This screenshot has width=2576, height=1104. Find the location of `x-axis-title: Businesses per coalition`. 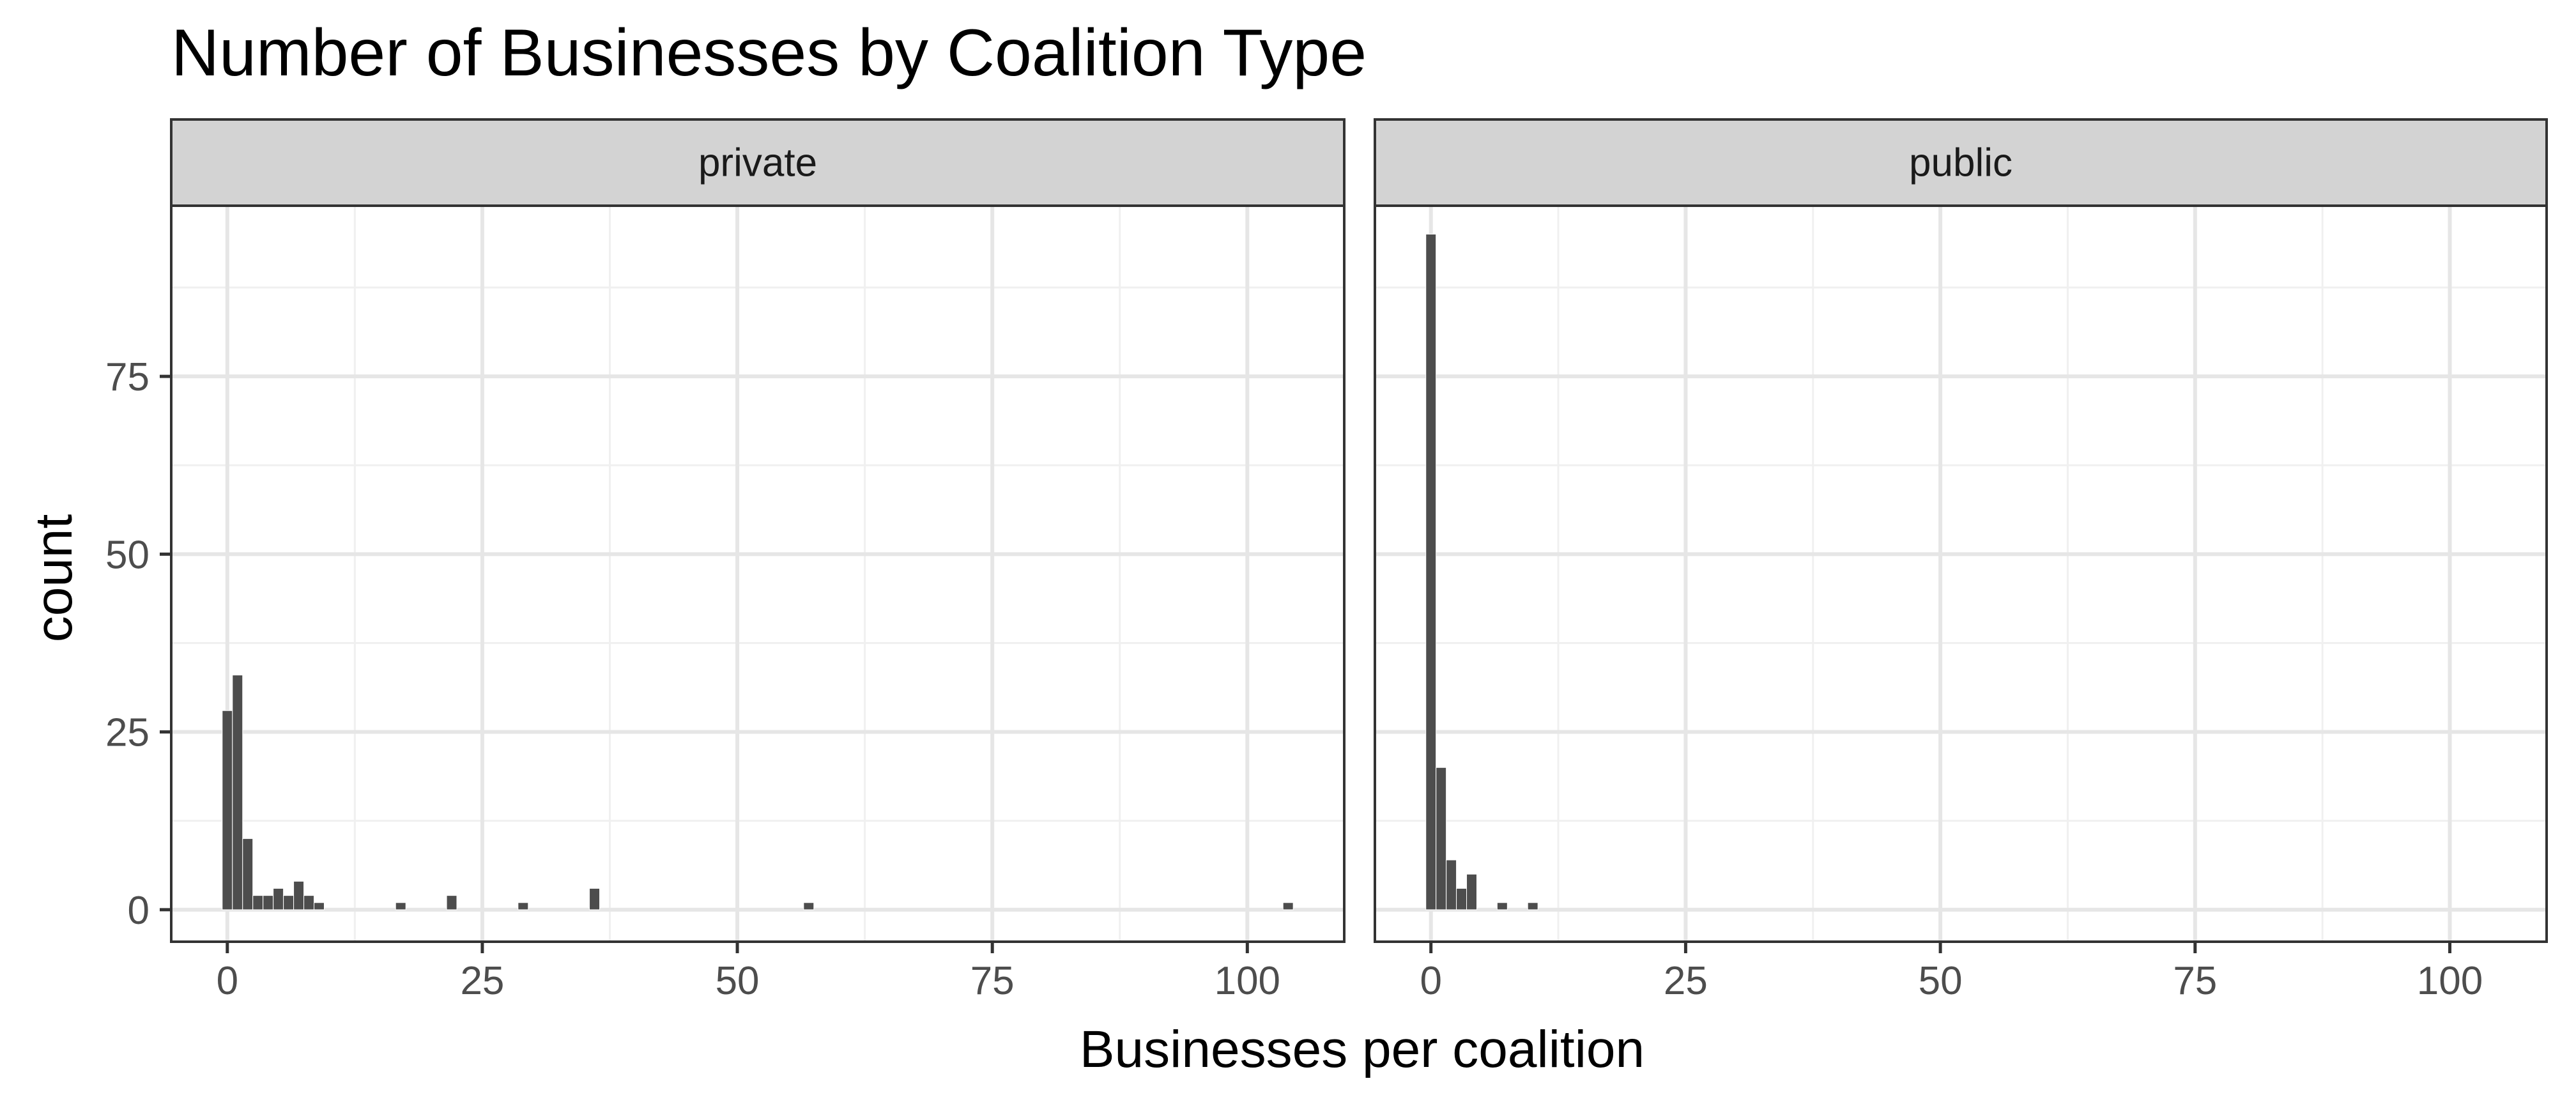

x-axis-title: Businesses per coalition is located at coordinates (1362, 1049).